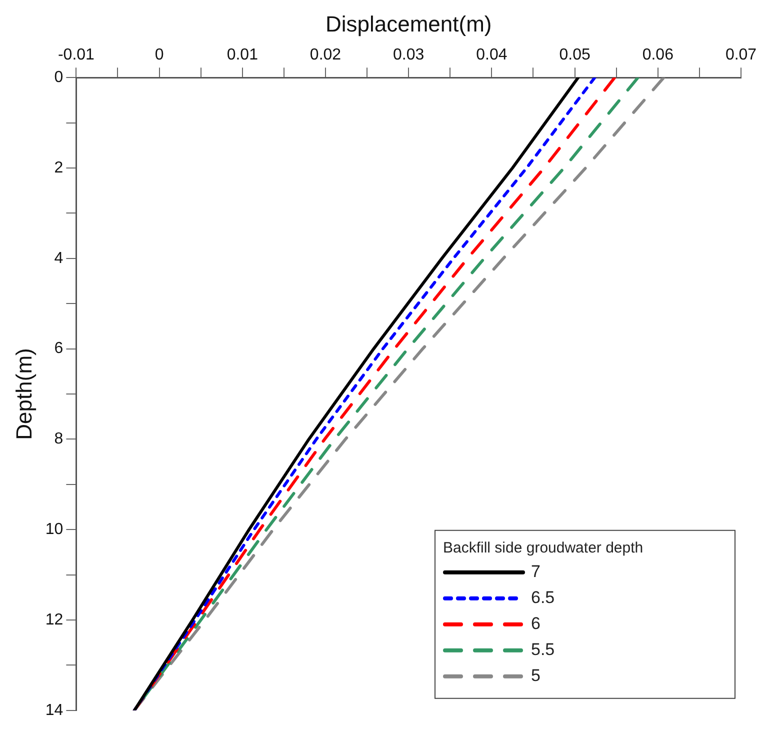 This screenshot has width=769, height=731. Describe the element at coordinates (408, 55) in the screenshot. I see `x-tick-label: 0.03` at that location.